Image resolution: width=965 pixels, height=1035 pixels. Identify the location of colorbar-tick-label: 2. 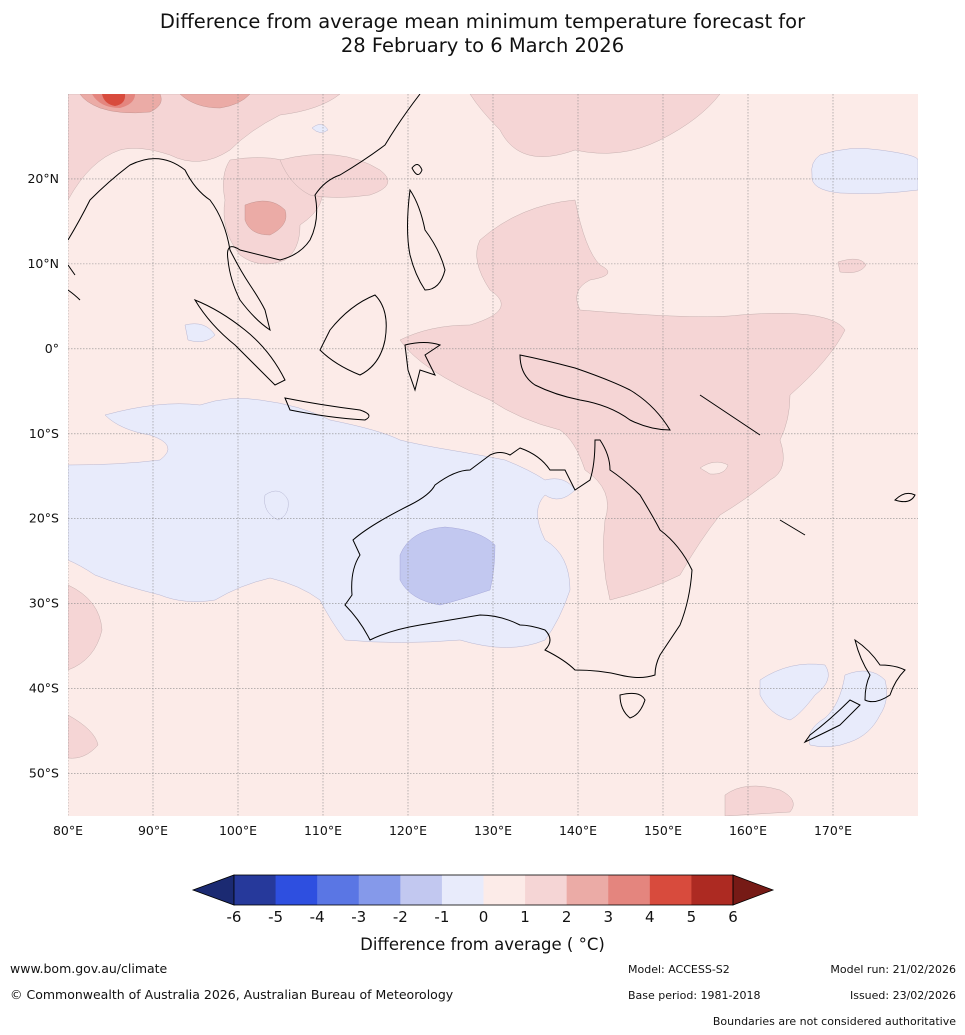
(567, 917).